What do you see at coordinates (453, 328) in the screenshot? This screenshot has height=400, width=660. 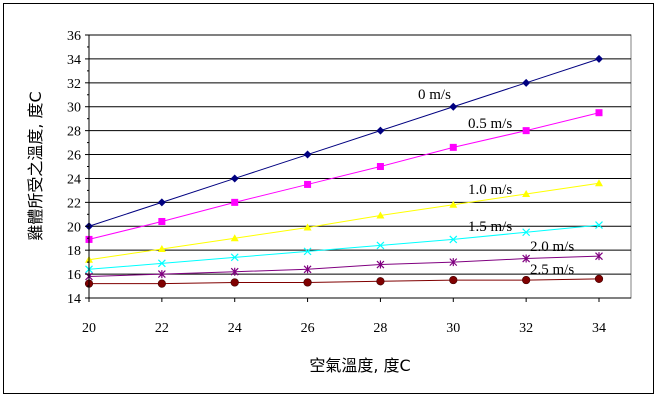 I see `x-tick-label: 30` at bounding box center [453, 328].